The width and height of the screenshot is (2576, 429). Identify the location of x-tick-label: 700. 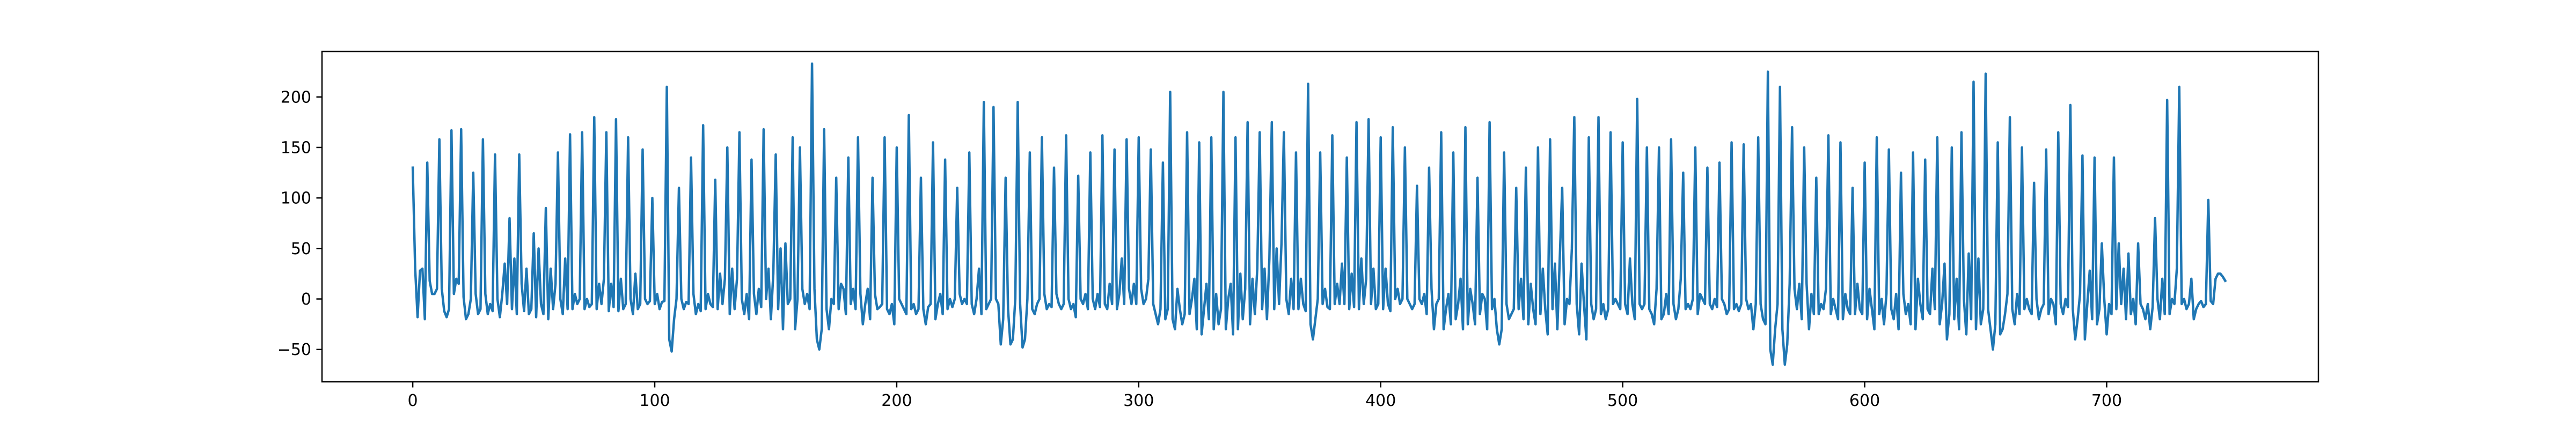
(2106, 400).